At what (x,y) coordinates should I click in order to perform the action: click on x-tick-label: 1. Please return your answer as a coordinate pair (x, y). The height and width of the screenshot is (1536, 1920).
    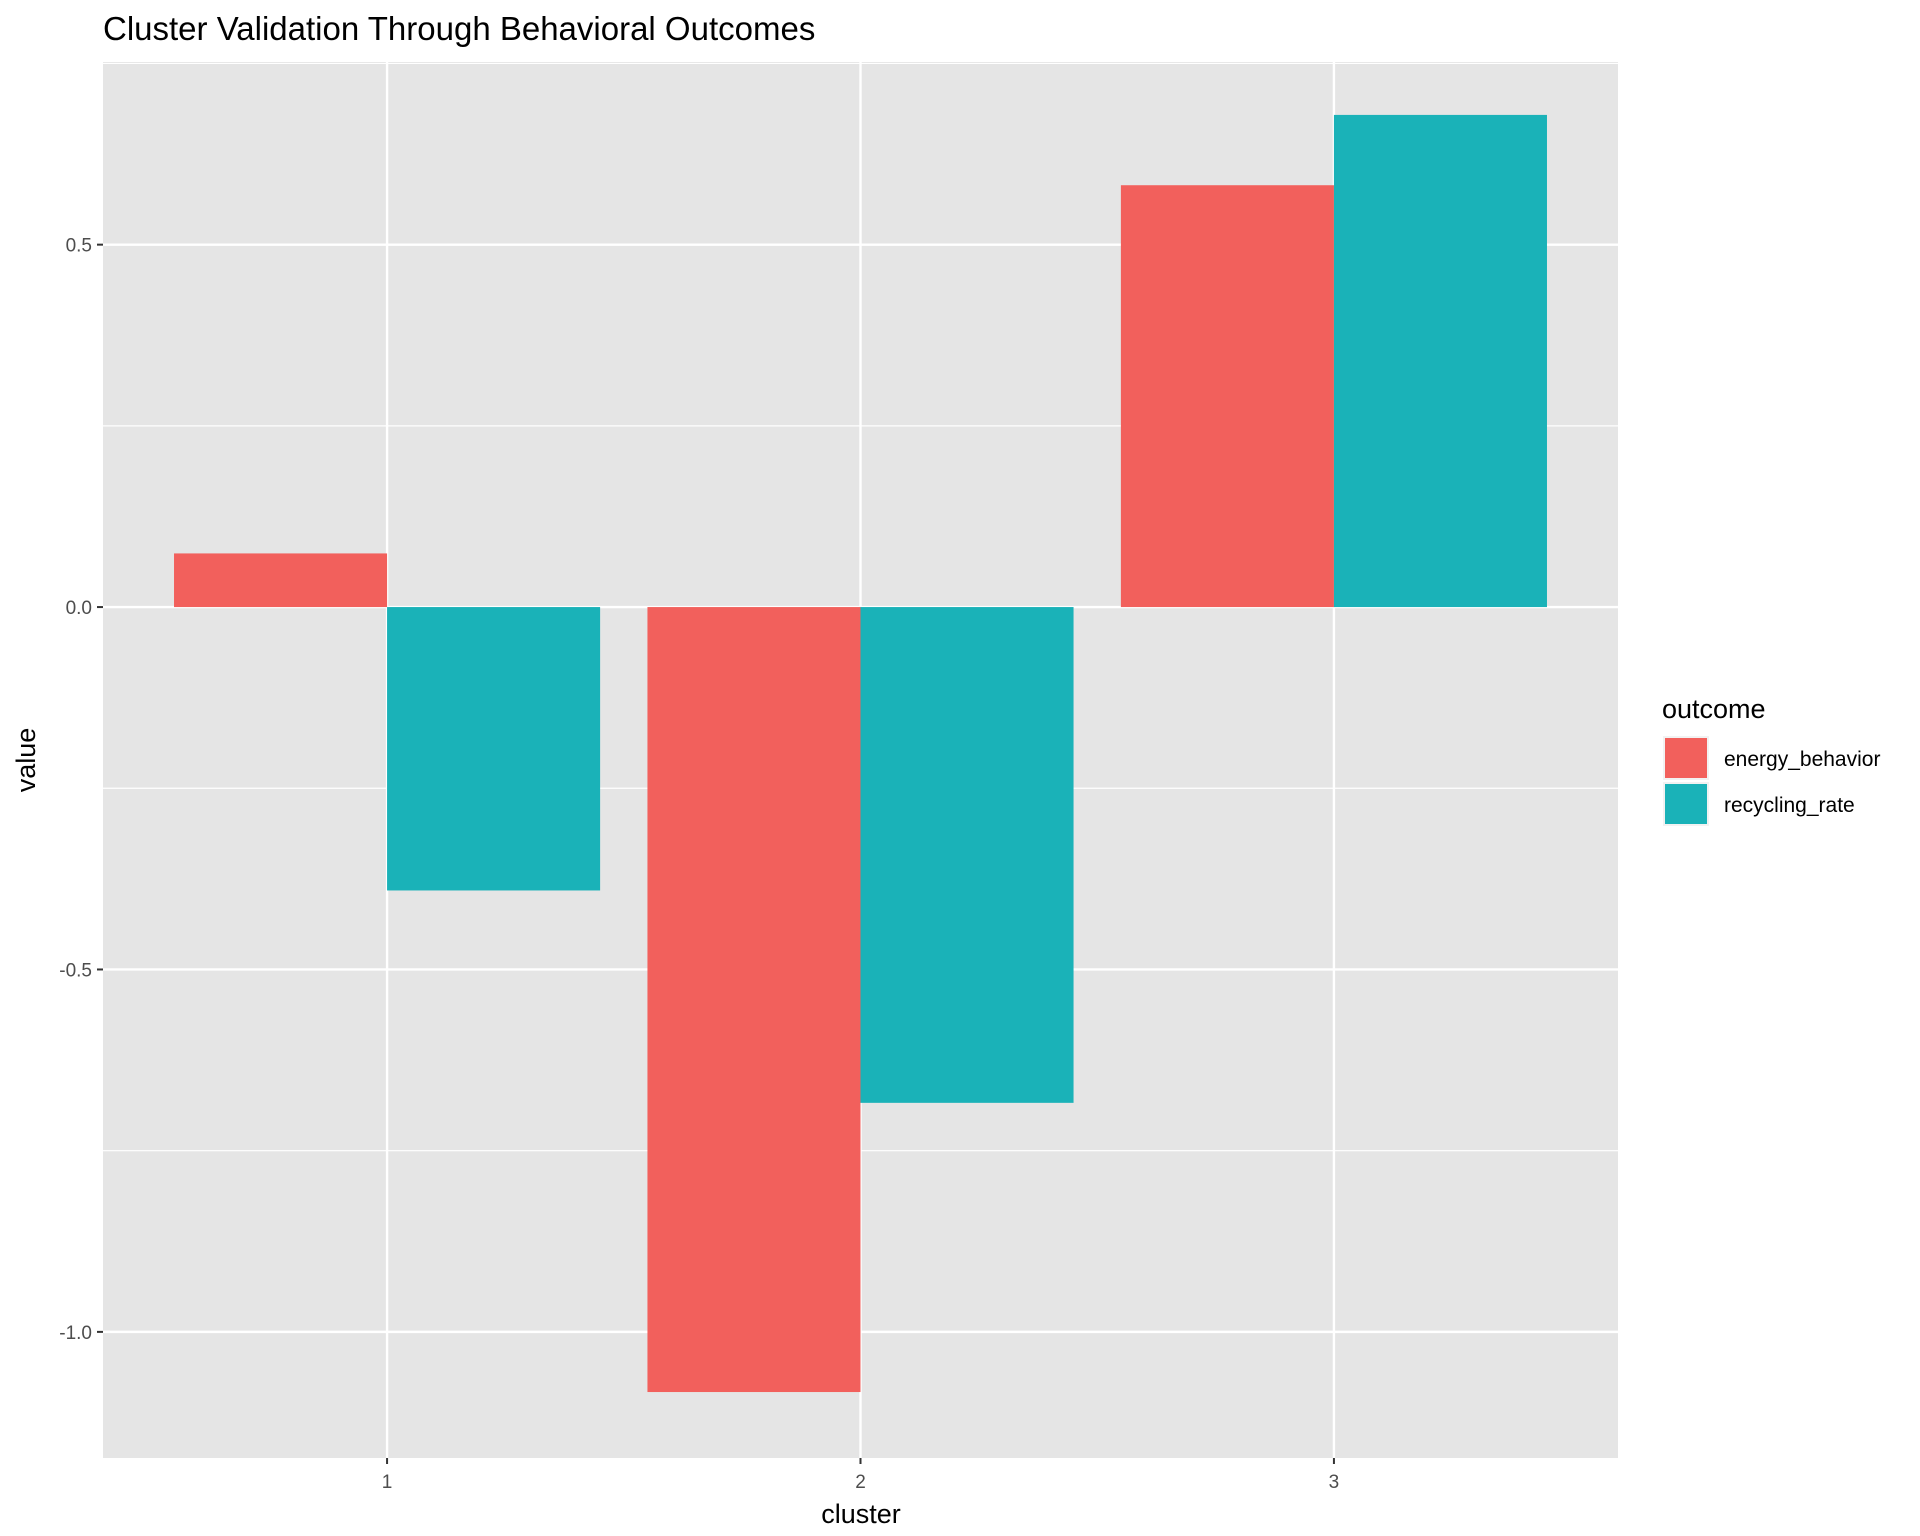
    Looking at the image, I should click on (387, 1482).